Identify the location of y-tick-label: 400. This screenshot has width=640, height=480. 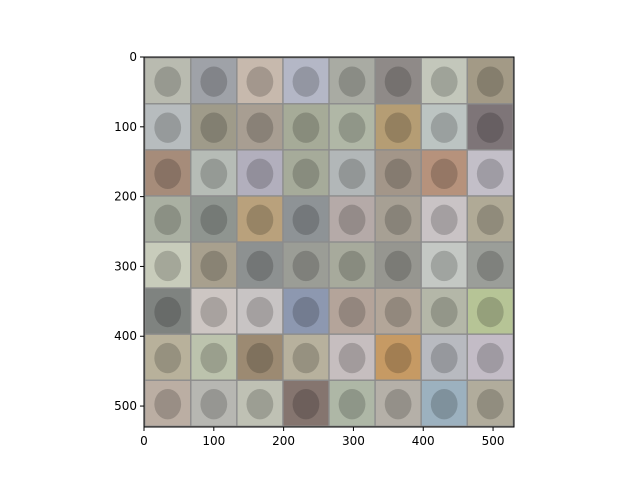
(125, 336).